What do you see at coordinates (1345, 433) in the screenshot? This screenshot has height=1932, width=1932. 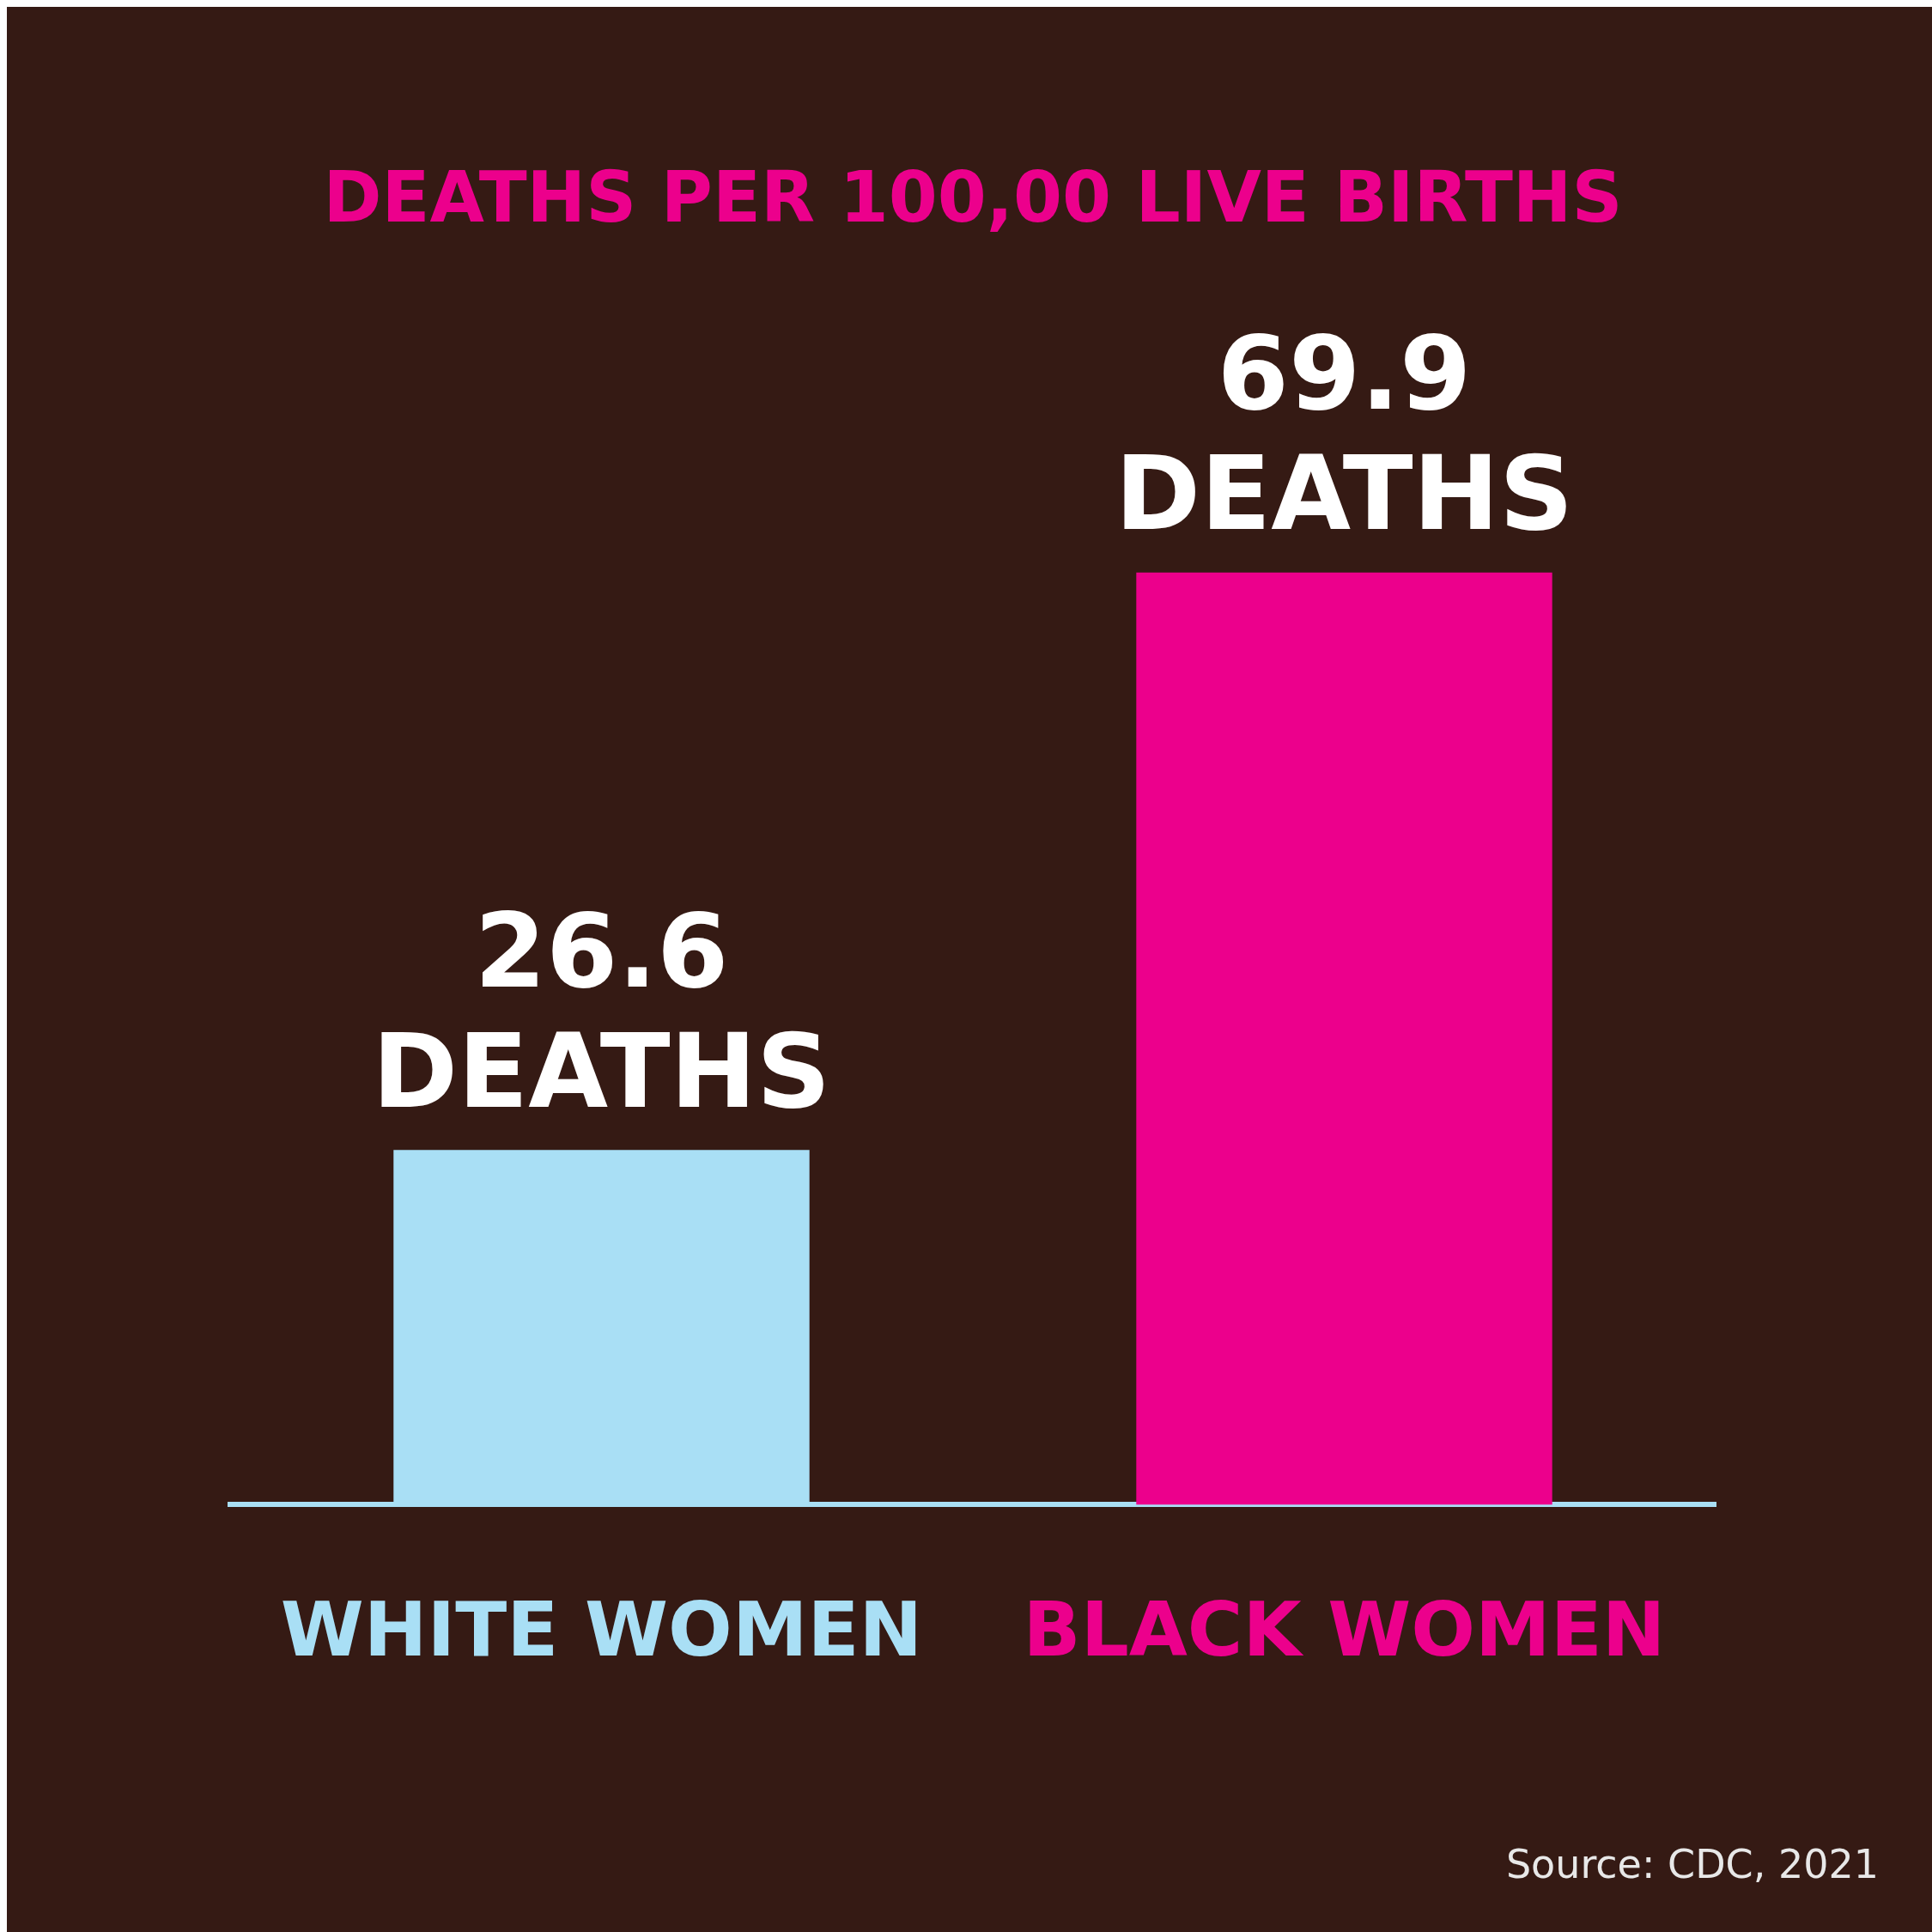 I see `data-label: 69.9 DEATHS` at bounding box center [1345, 433].